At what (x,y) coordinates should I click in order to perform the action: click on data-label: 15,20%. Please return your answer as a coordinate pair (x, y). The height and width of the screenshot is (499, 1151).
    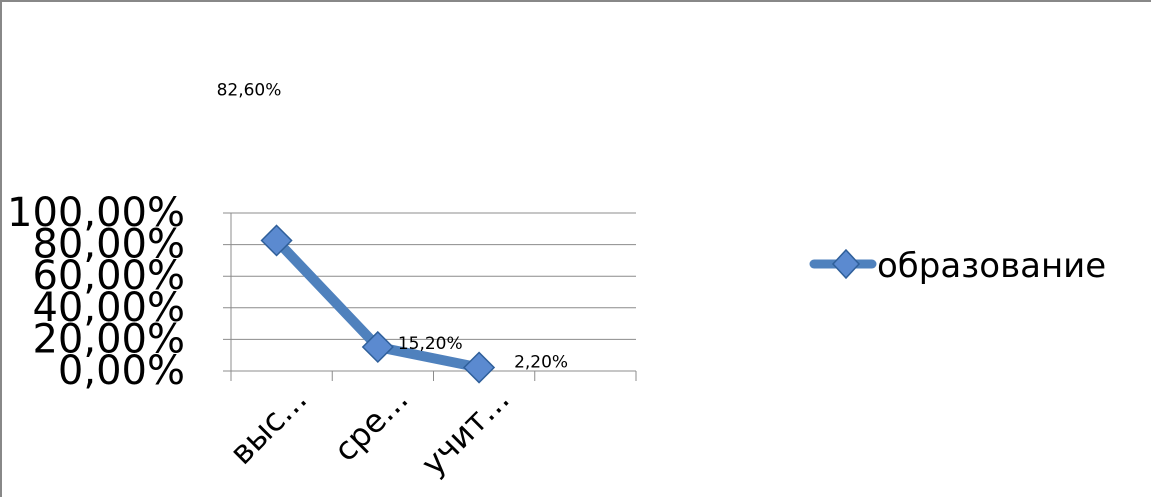
    Looking at the image, I should click on (430, 344).